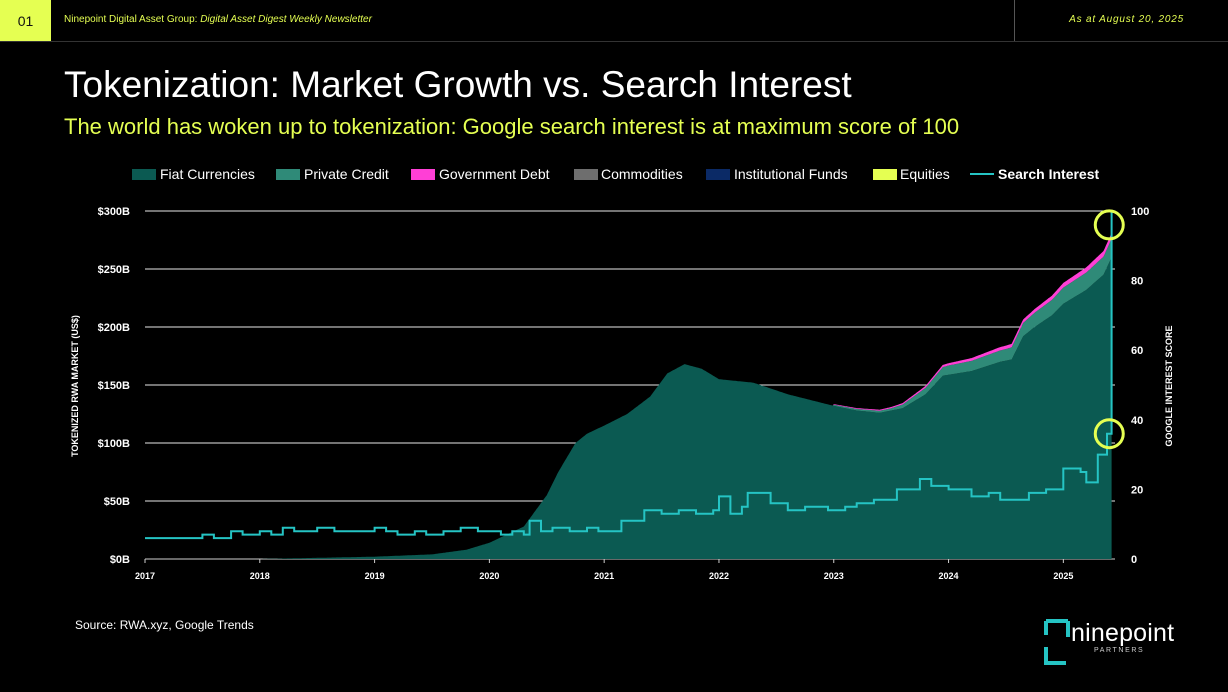  What do you see at coordinates (586, 174) in the screenshot?
I see `legend-swatch-commodities` at bounding box center [586, 174].